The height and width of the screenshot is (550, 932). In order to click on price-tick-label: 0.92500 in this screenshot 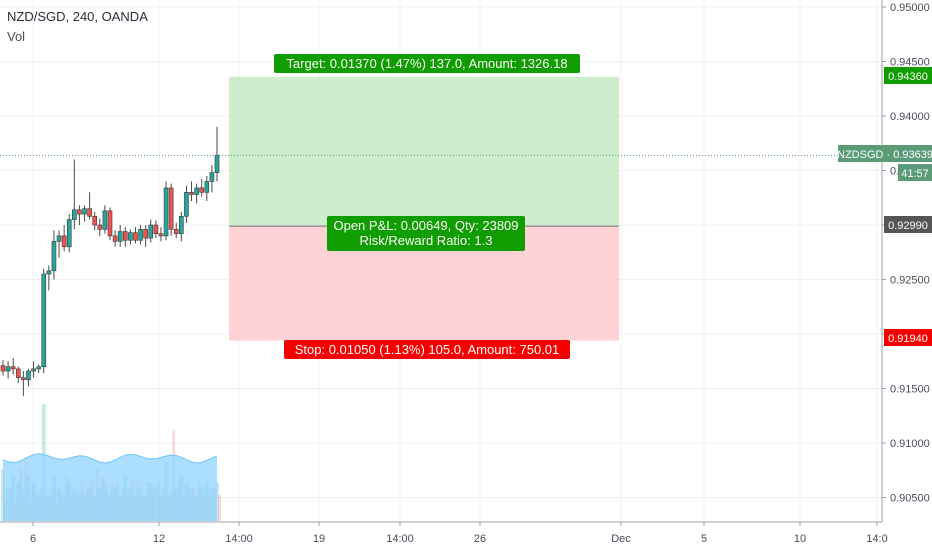, I will do `click(910, 281)`.